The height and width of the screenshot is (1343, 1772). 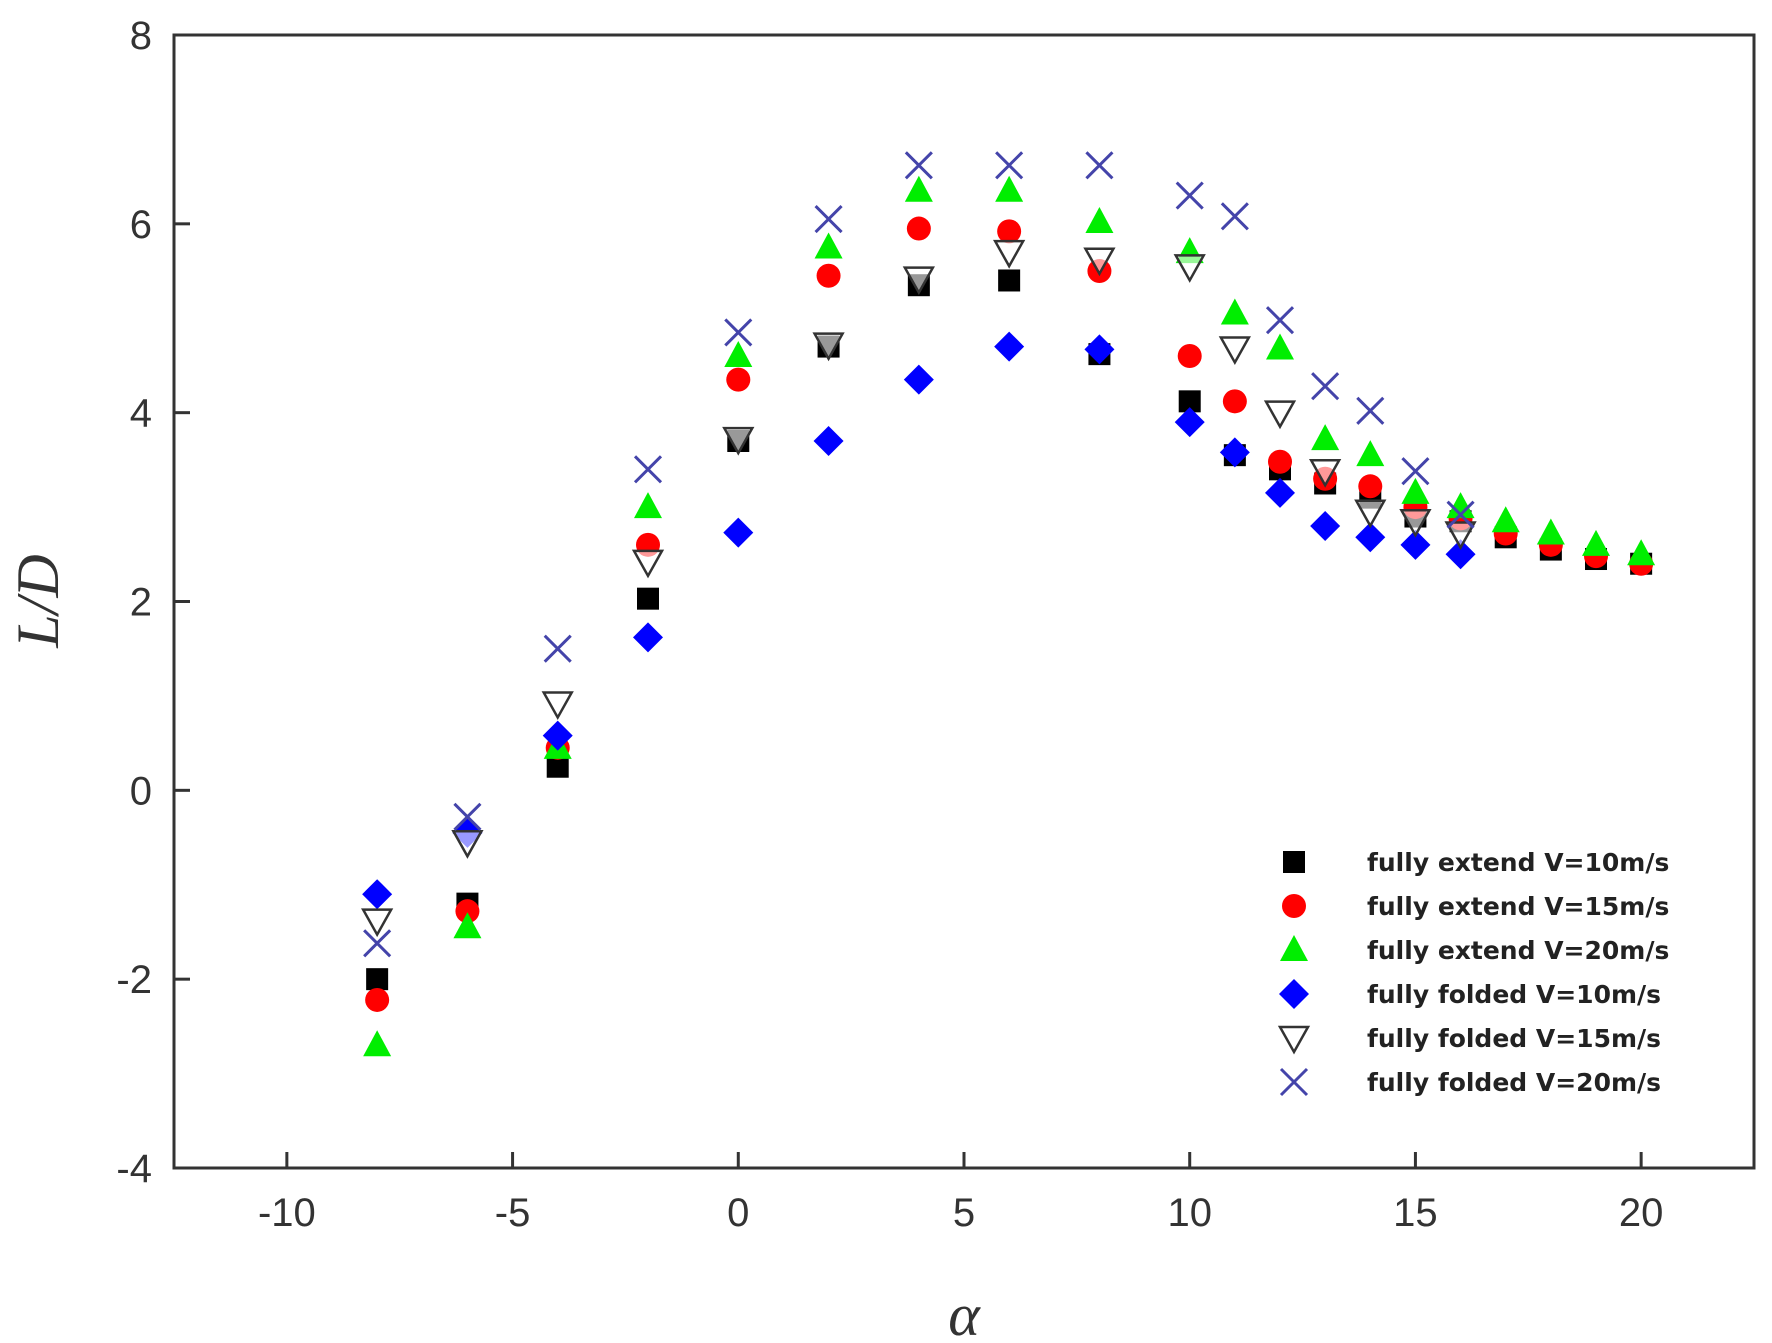 I want to click on y-tick-label: 4, so click(x=141, y=414).